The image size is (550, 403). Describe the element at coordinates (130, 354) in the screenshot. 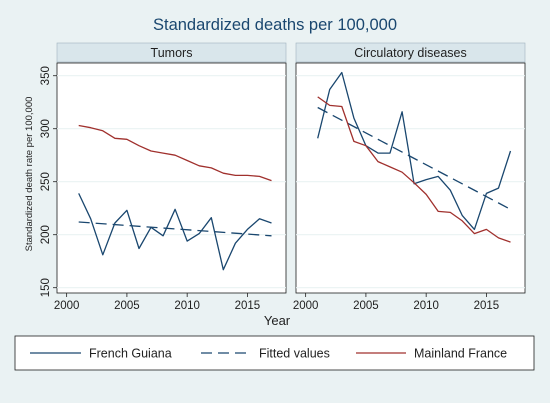

I see `legend-label: French Guiana` at that location.